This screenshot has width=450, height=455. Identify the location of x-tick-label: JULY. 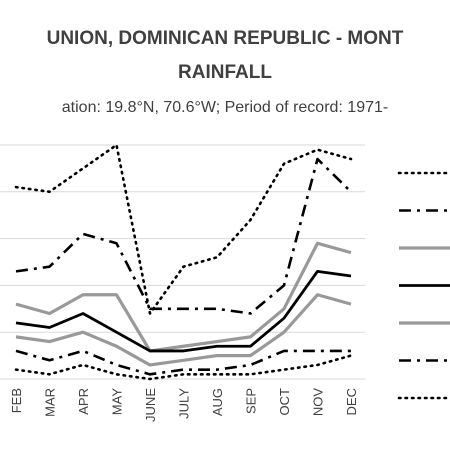
(184, 403).